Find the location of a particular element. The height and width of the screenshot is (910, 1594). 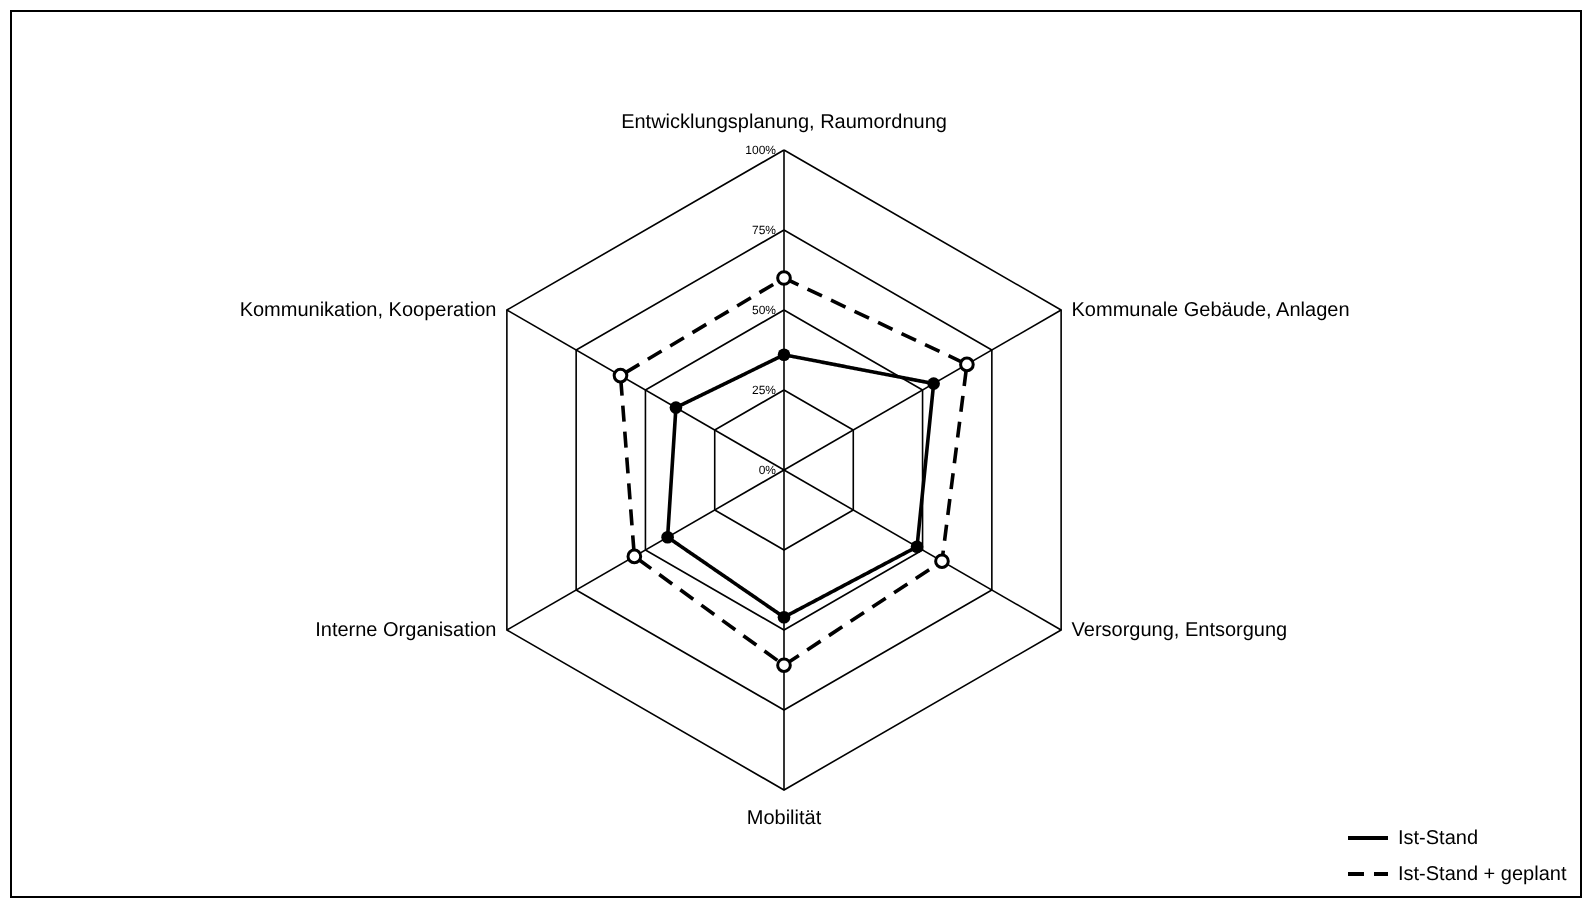

spoke-label: Interne Organisation is located at coordinates (406, 631).